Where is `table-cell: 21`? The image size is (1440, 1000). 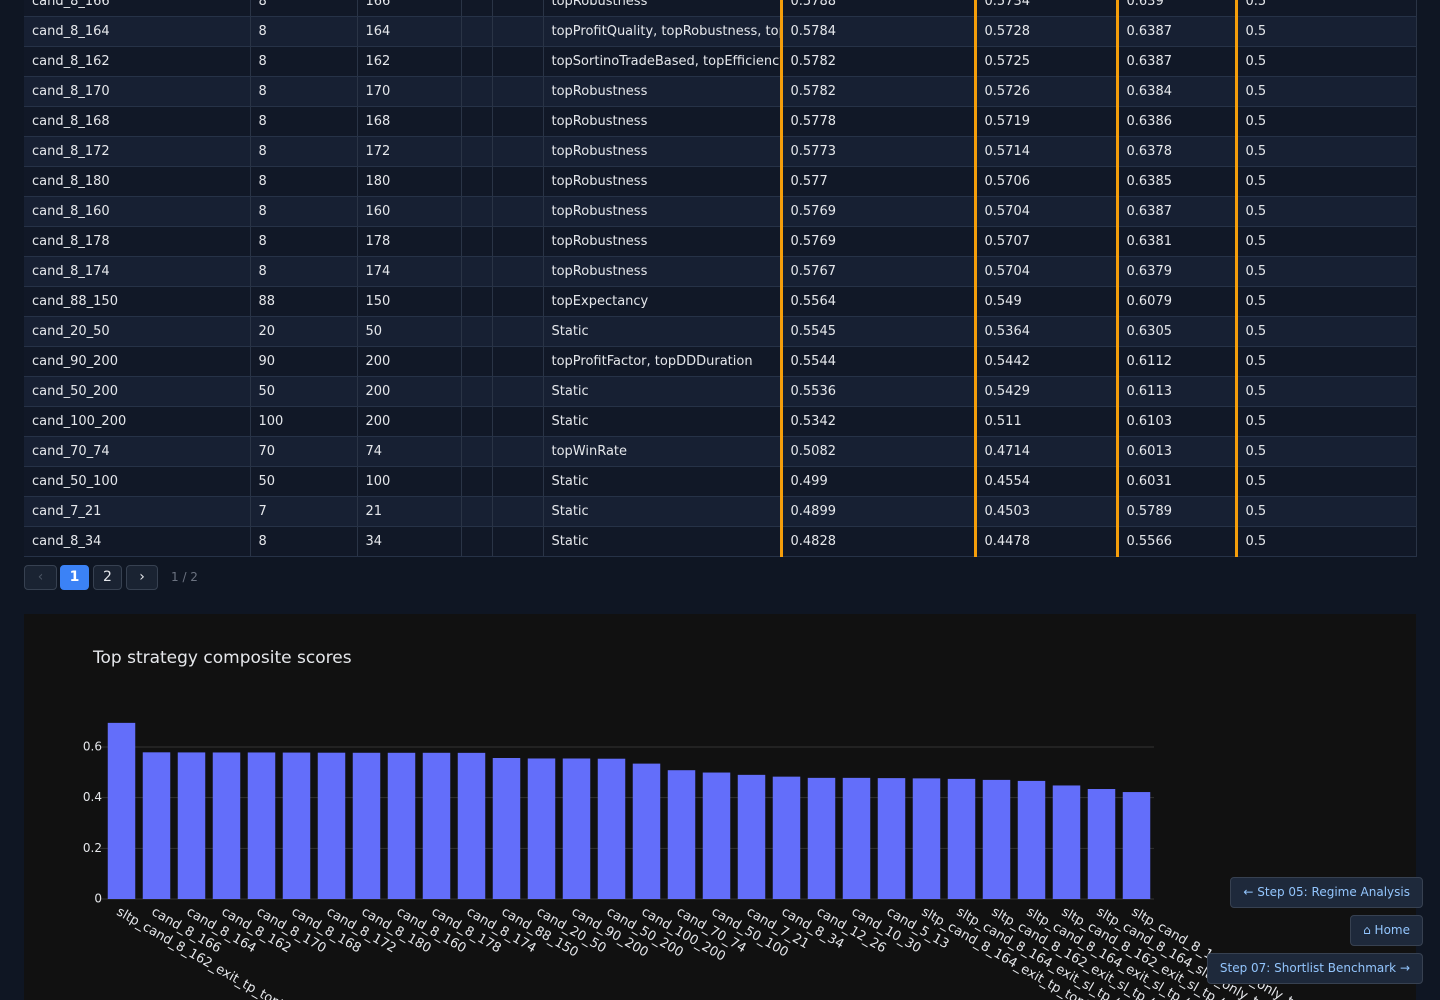 table-cell: 21 is located at coordinates (409, 511).